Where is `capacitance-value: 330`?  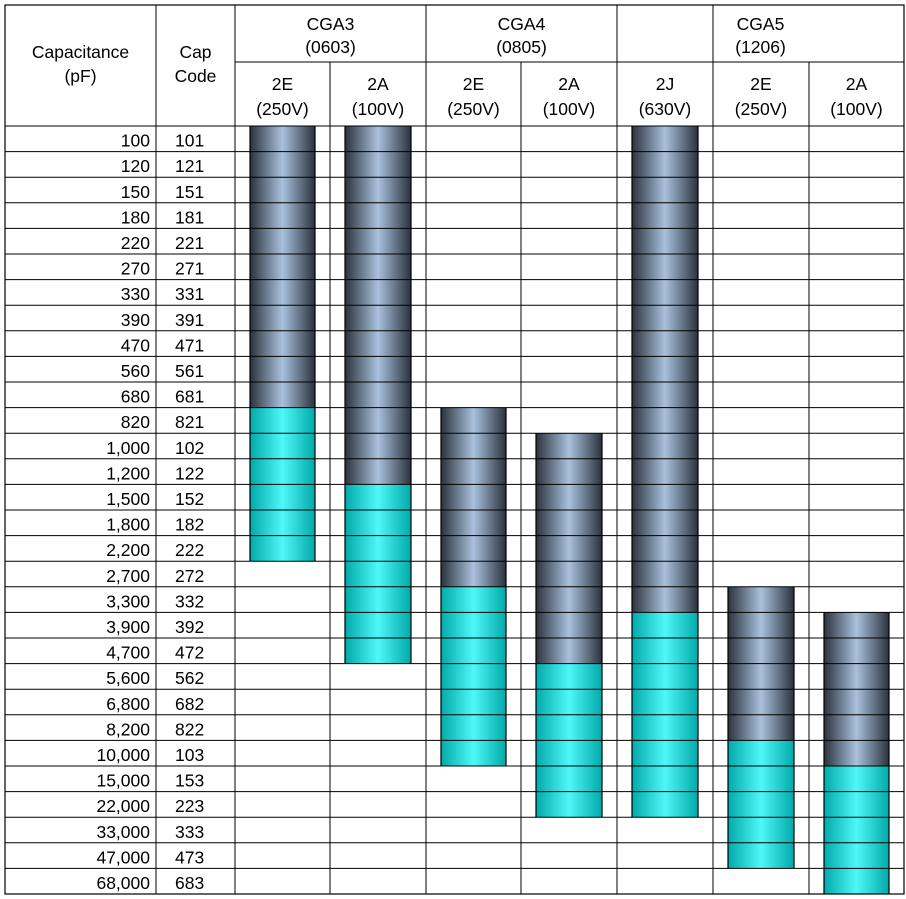
capacitance-value: 330 is located at coordinates (135, 294).